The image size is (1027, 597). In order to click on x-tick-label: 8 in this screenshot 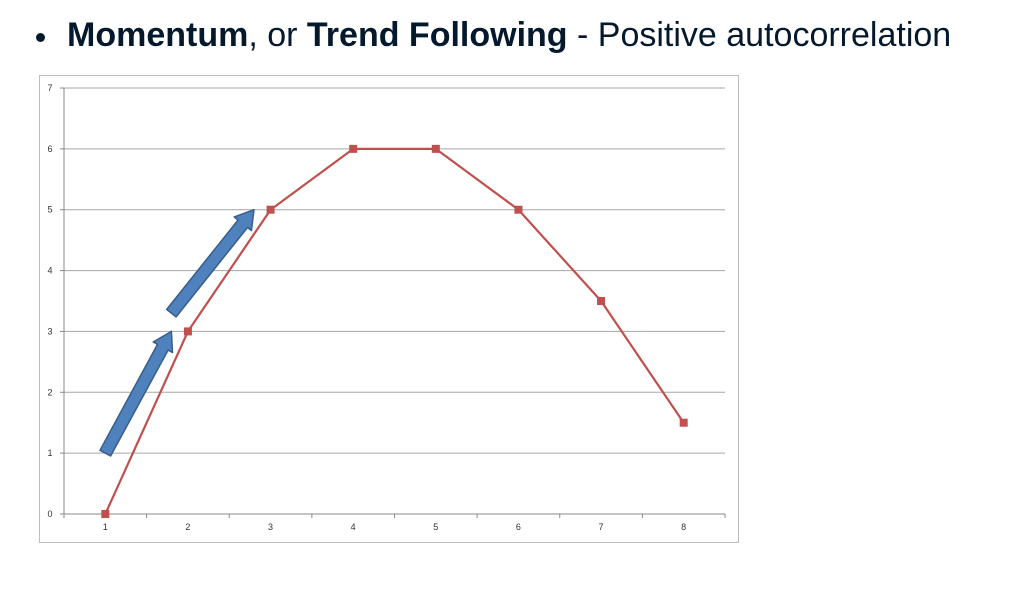, I will do `click(683, 527)`.